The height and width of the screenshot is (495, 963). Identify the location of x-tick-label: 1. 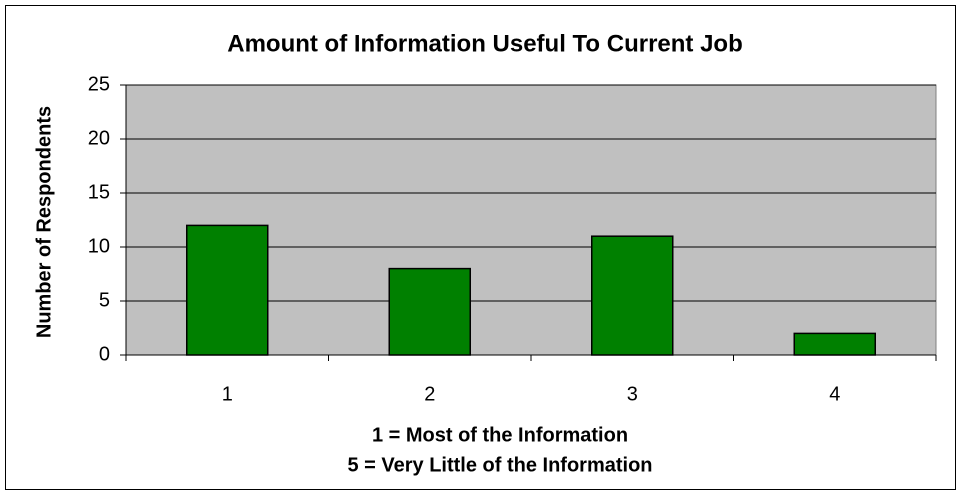
(227, 394).